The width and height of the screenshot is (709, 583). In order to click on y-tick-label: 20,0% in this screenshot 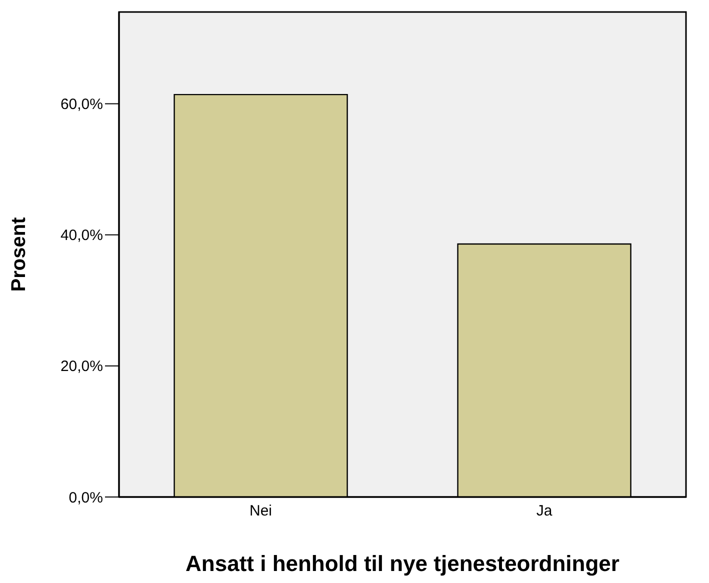, I will do `click(81, 367)`.